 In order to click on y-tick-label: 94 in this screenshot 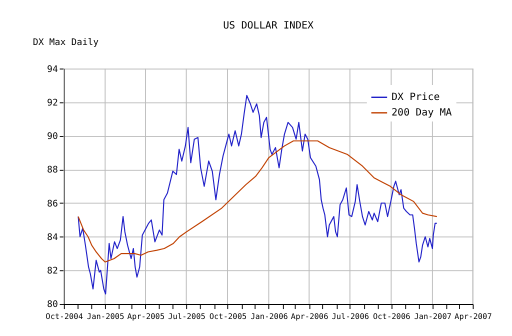, I will do `click(52, 69)`.